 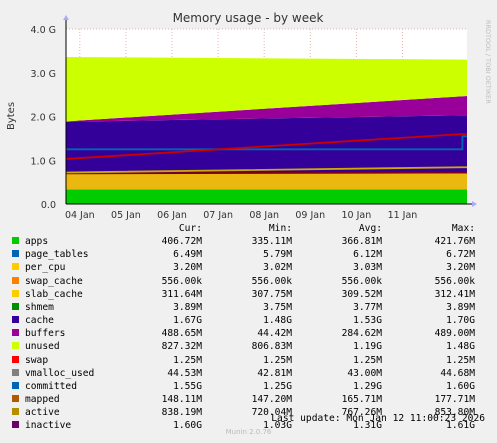 What do you see at coordinates (60, 373) in the screenshot?
I see `legend-series-name: vmalloc_used` at bounding box center [60, 373].